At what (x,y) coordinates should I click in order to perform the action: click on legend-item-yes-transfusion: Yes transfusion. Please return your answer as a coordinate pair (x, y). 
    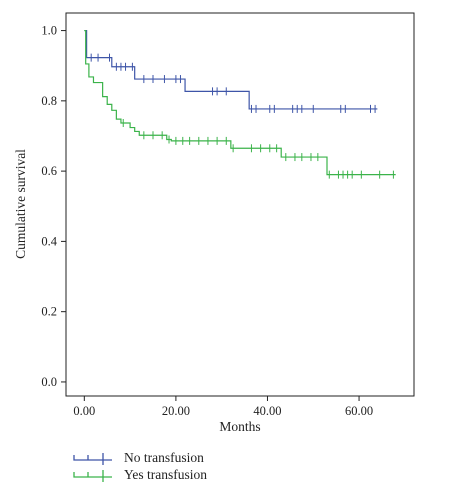
    Looking at the image, I should click on (139, 474).